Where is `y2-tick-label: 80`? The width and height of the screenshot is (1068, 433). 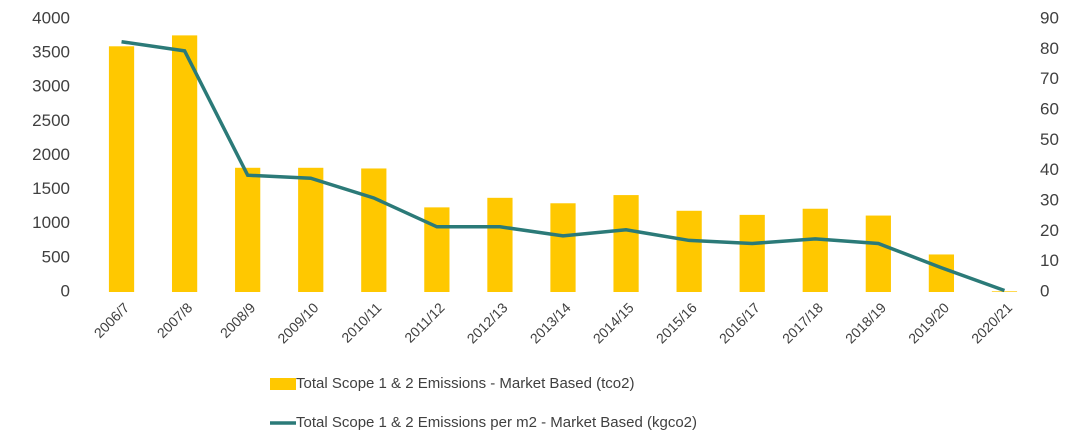
y2-tick-label: 80 is located at coordinates (1049, 48).